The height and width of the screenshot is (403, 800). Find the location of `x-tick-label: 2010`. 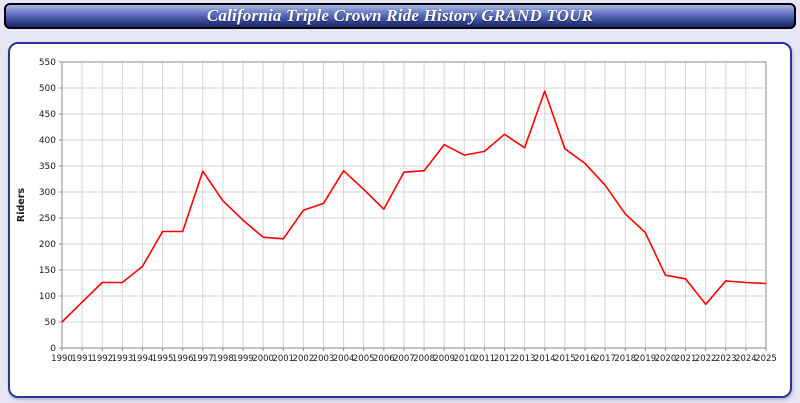

x-tick-label: 2010 is located at coordinates (464, 359).